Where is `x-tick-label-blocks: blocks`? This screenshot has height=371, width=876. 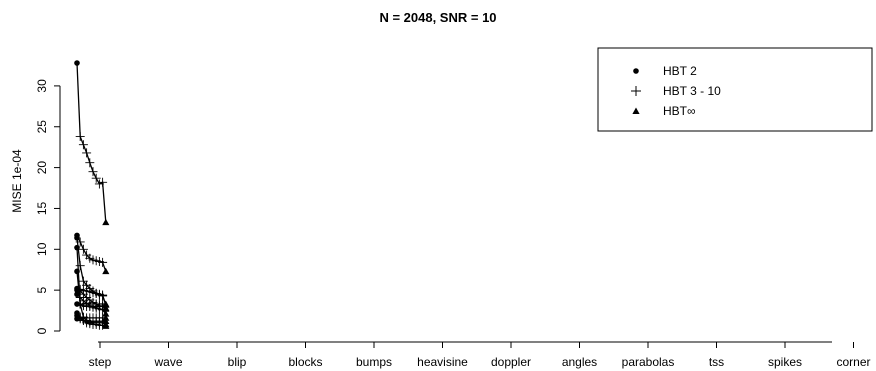 x-tick-label-blocks: blocks is located at coordinates (305, 362).